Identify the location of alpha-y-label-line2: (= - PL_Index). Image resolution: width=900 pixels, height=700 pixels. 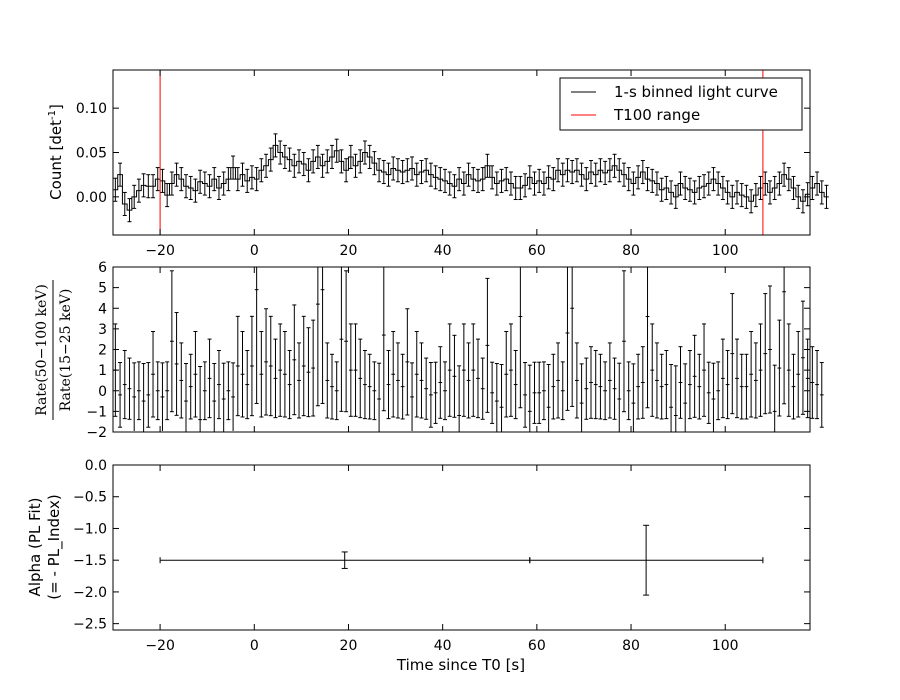
(54, 546).